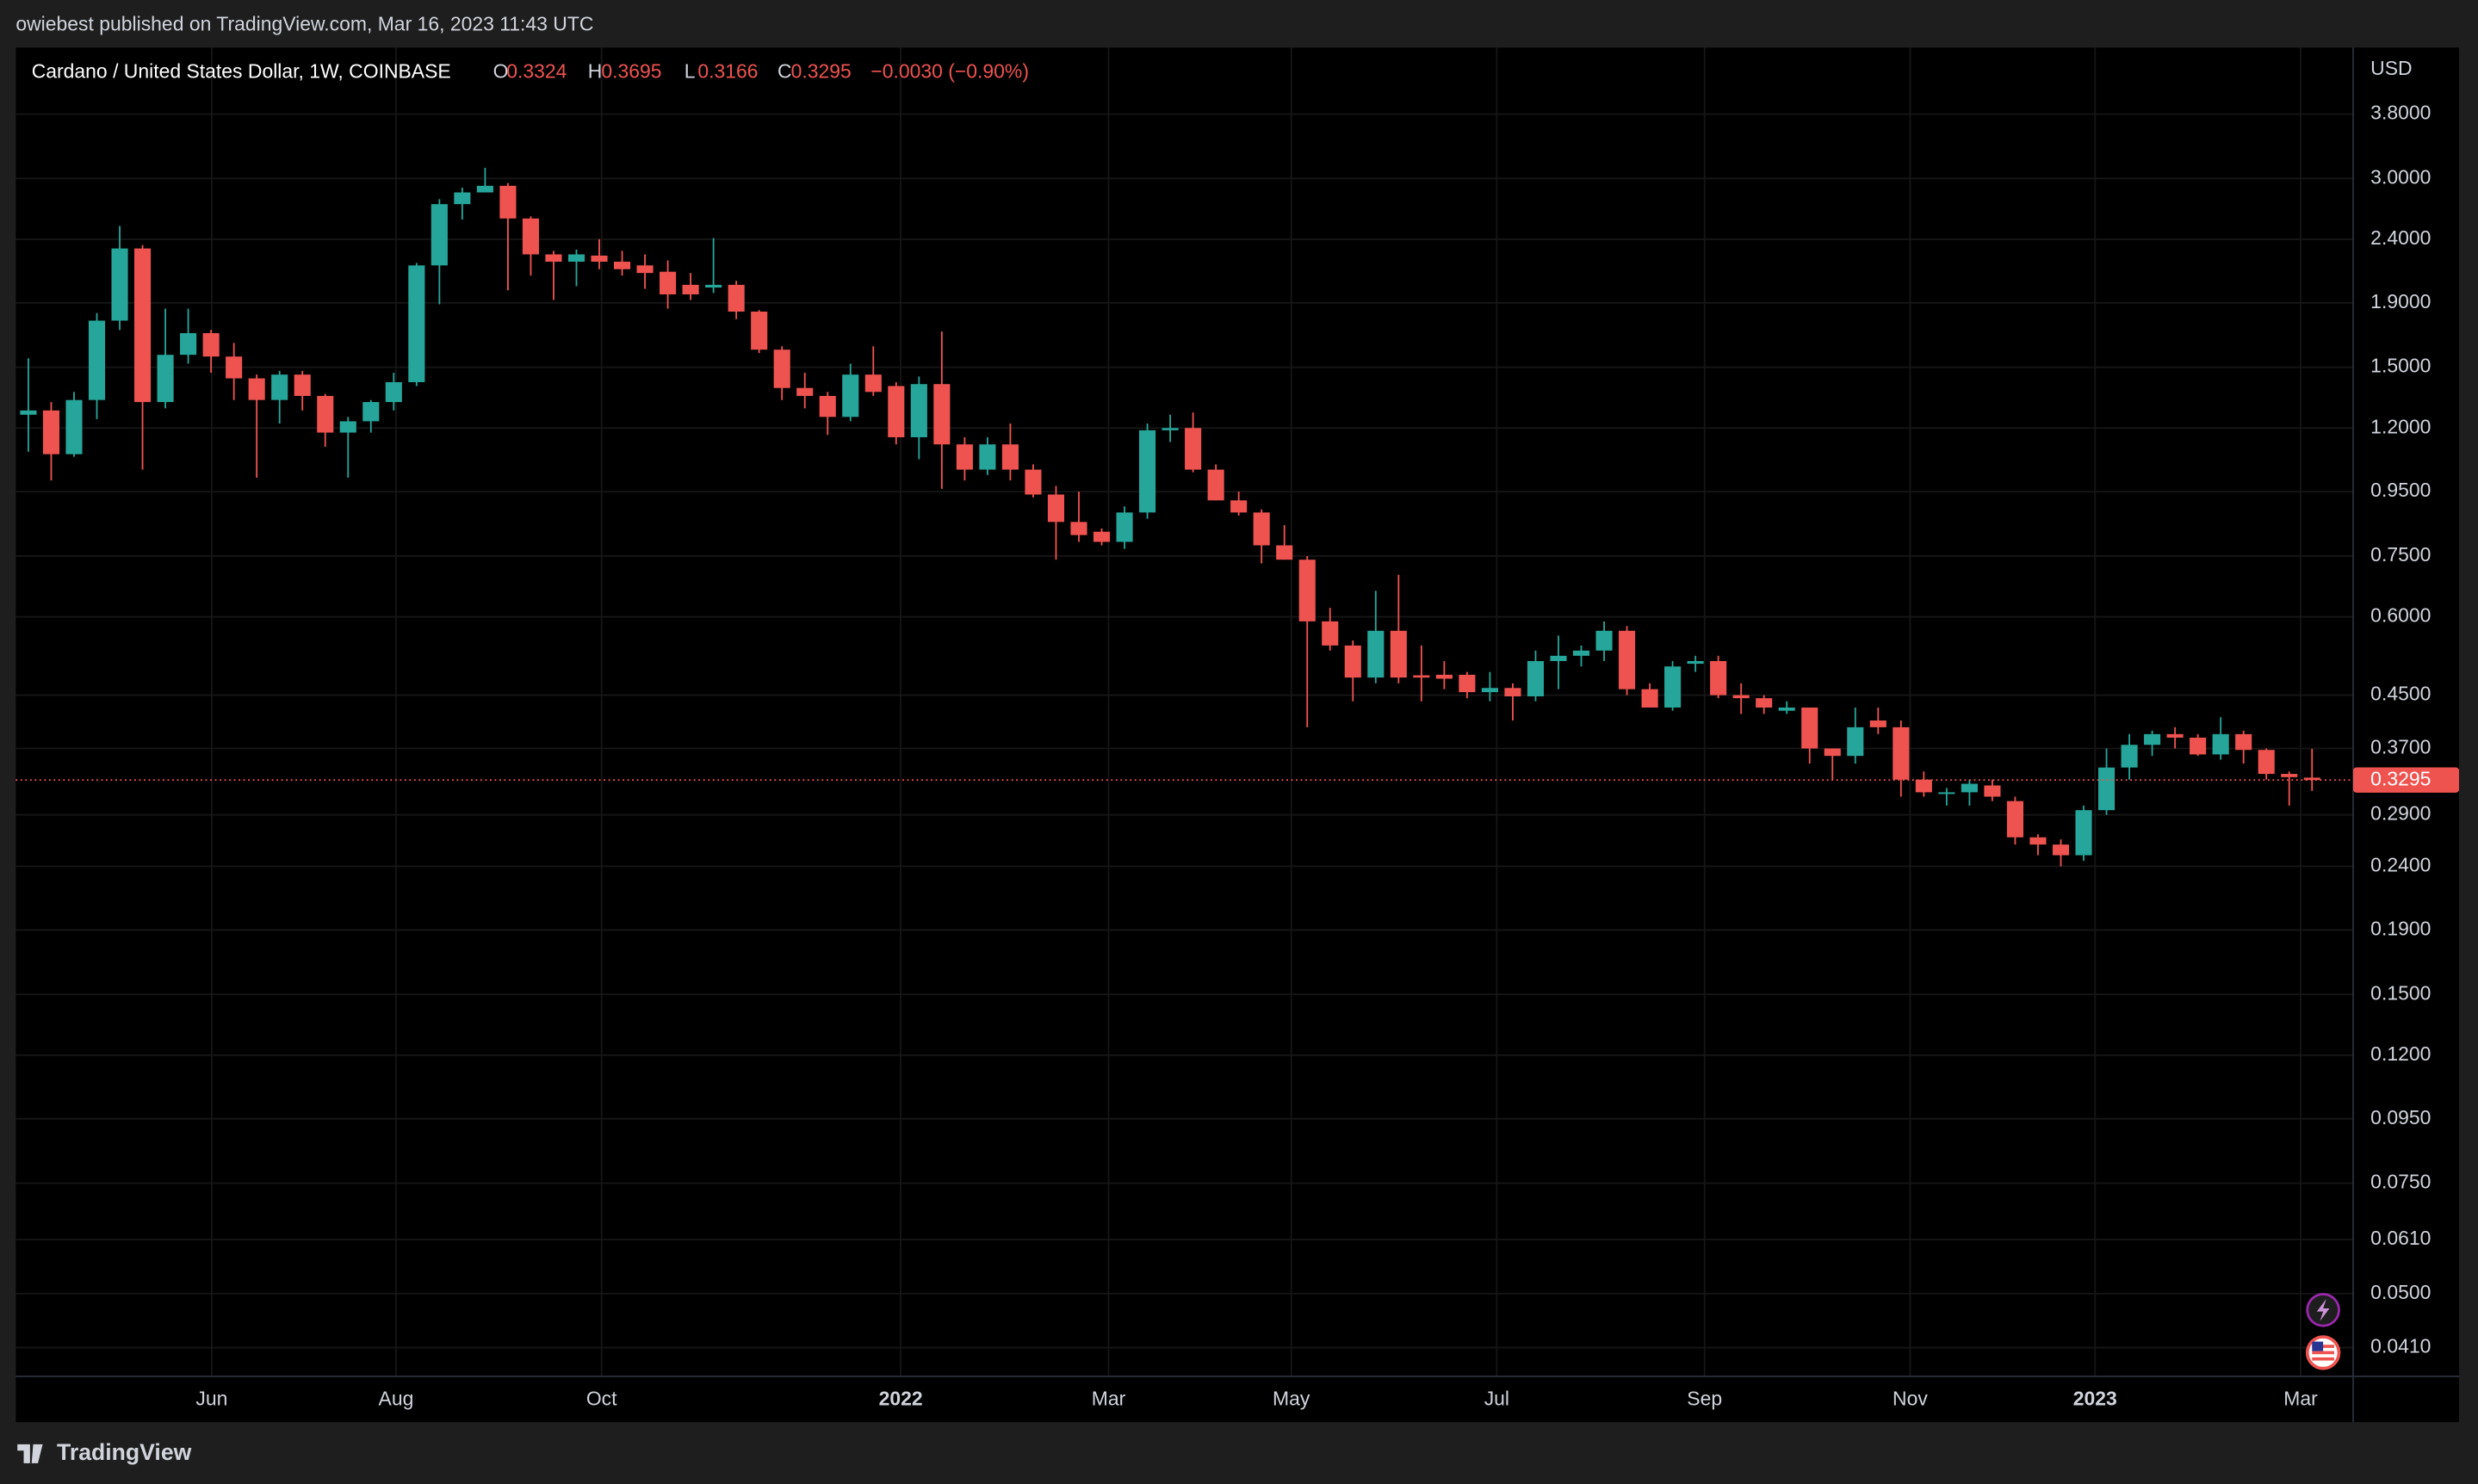 This screenshot has width=2478, height=1484. What do you see at coordinates (396, 1399) in the screenshot?
I see `x-tick-label: Aug` at bounding box center [396, 1399].